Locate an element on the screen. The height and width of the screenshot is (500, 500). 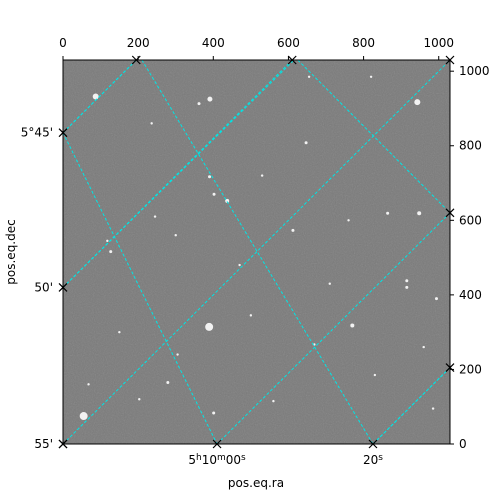
top-tick-label-0: 0 is located at coordinates (63, 43).